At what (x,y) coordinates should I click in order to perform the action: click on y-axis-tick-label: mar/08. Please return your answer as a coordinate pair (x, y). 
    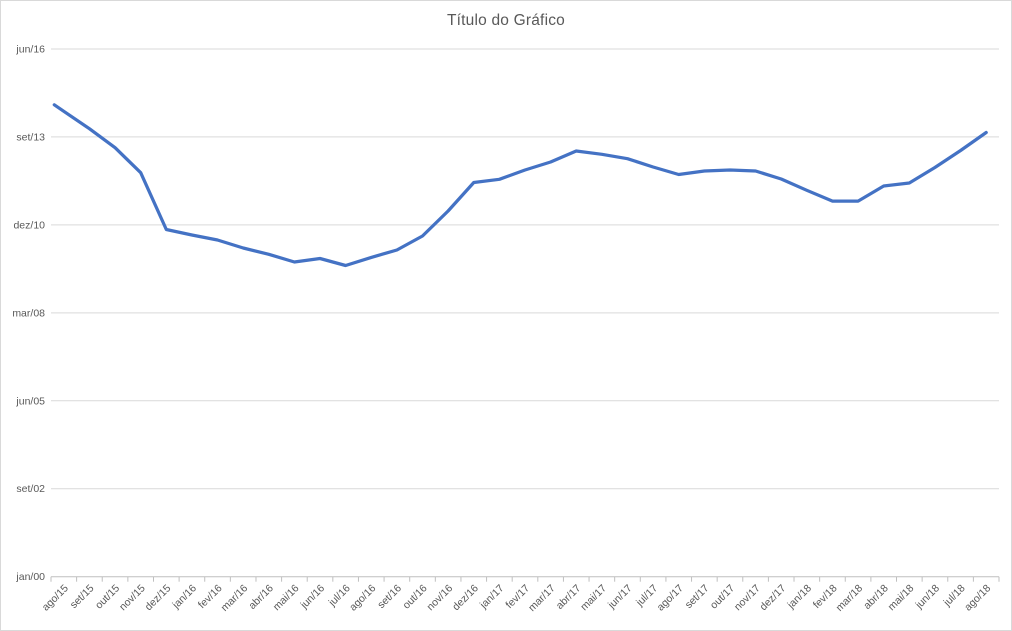
    Looking at the image, I should click on (28, 313).